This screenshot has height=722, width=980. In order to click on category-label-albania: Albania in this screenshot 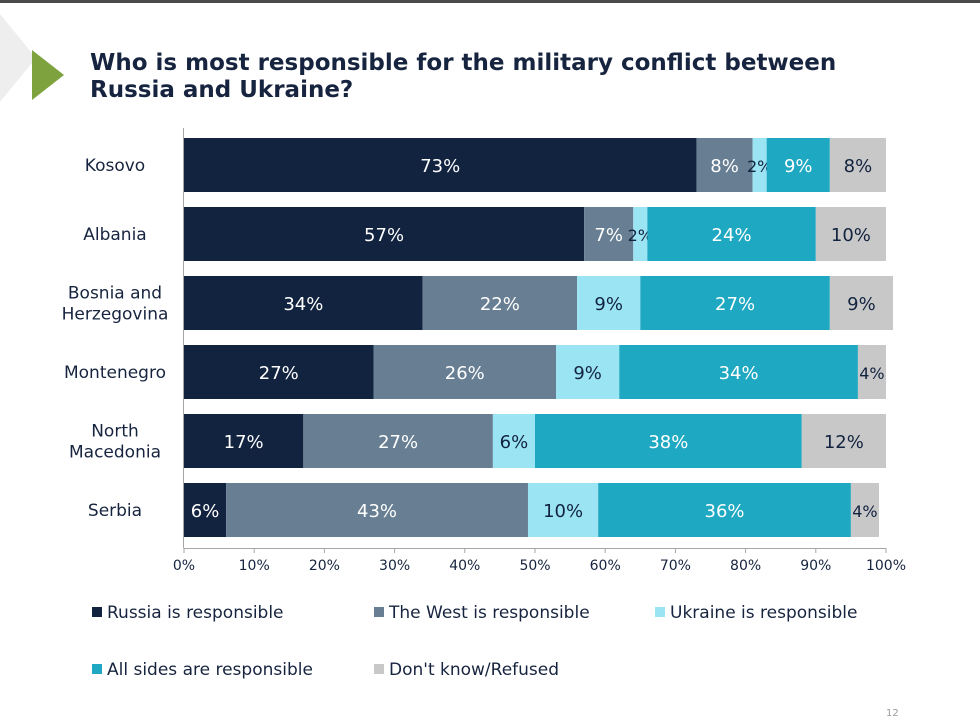, I will do `click(114, 235)`.